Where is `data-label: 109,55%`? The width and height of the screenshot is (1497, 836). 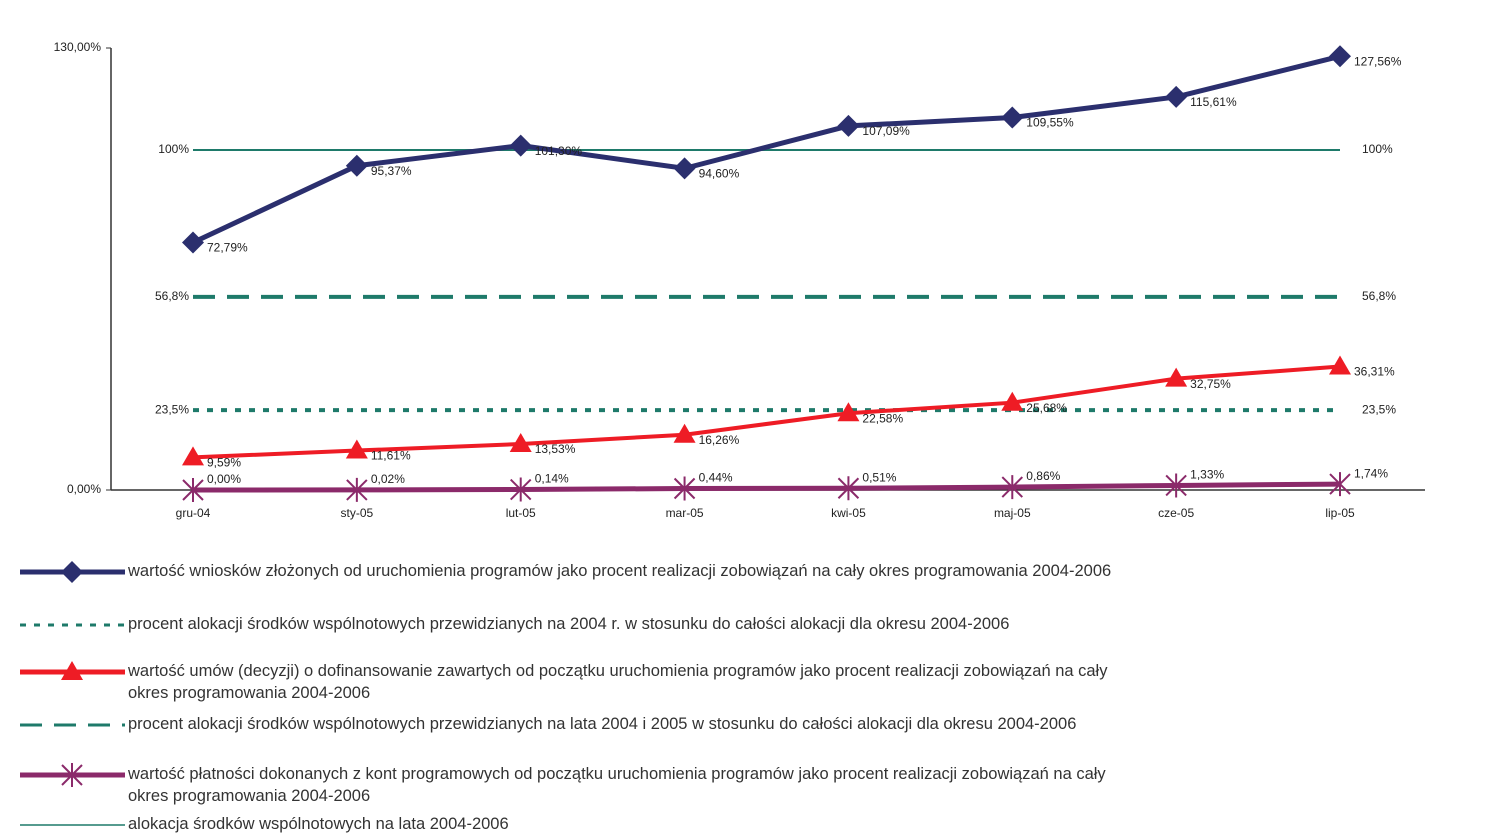 data-label: 109,55% is located at coordinates (1050, 123).